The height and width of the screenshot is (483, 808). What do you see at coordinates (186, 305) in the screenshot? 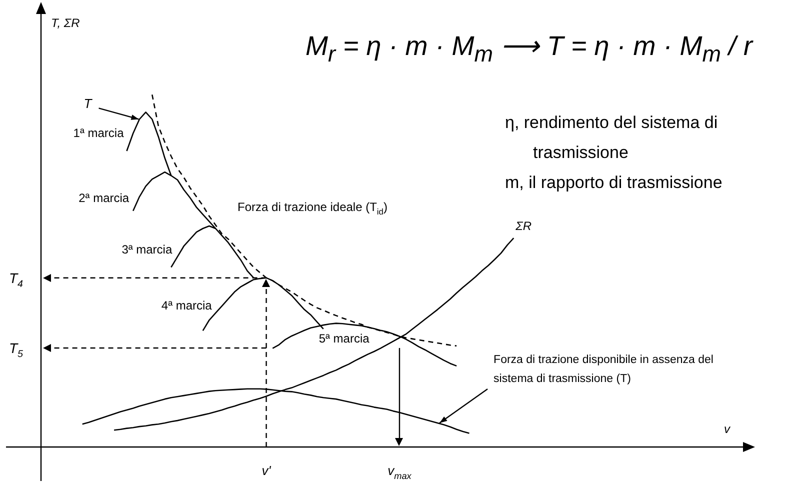
I see `series-label: 4ª marcia` at bounding box center [186, 305].